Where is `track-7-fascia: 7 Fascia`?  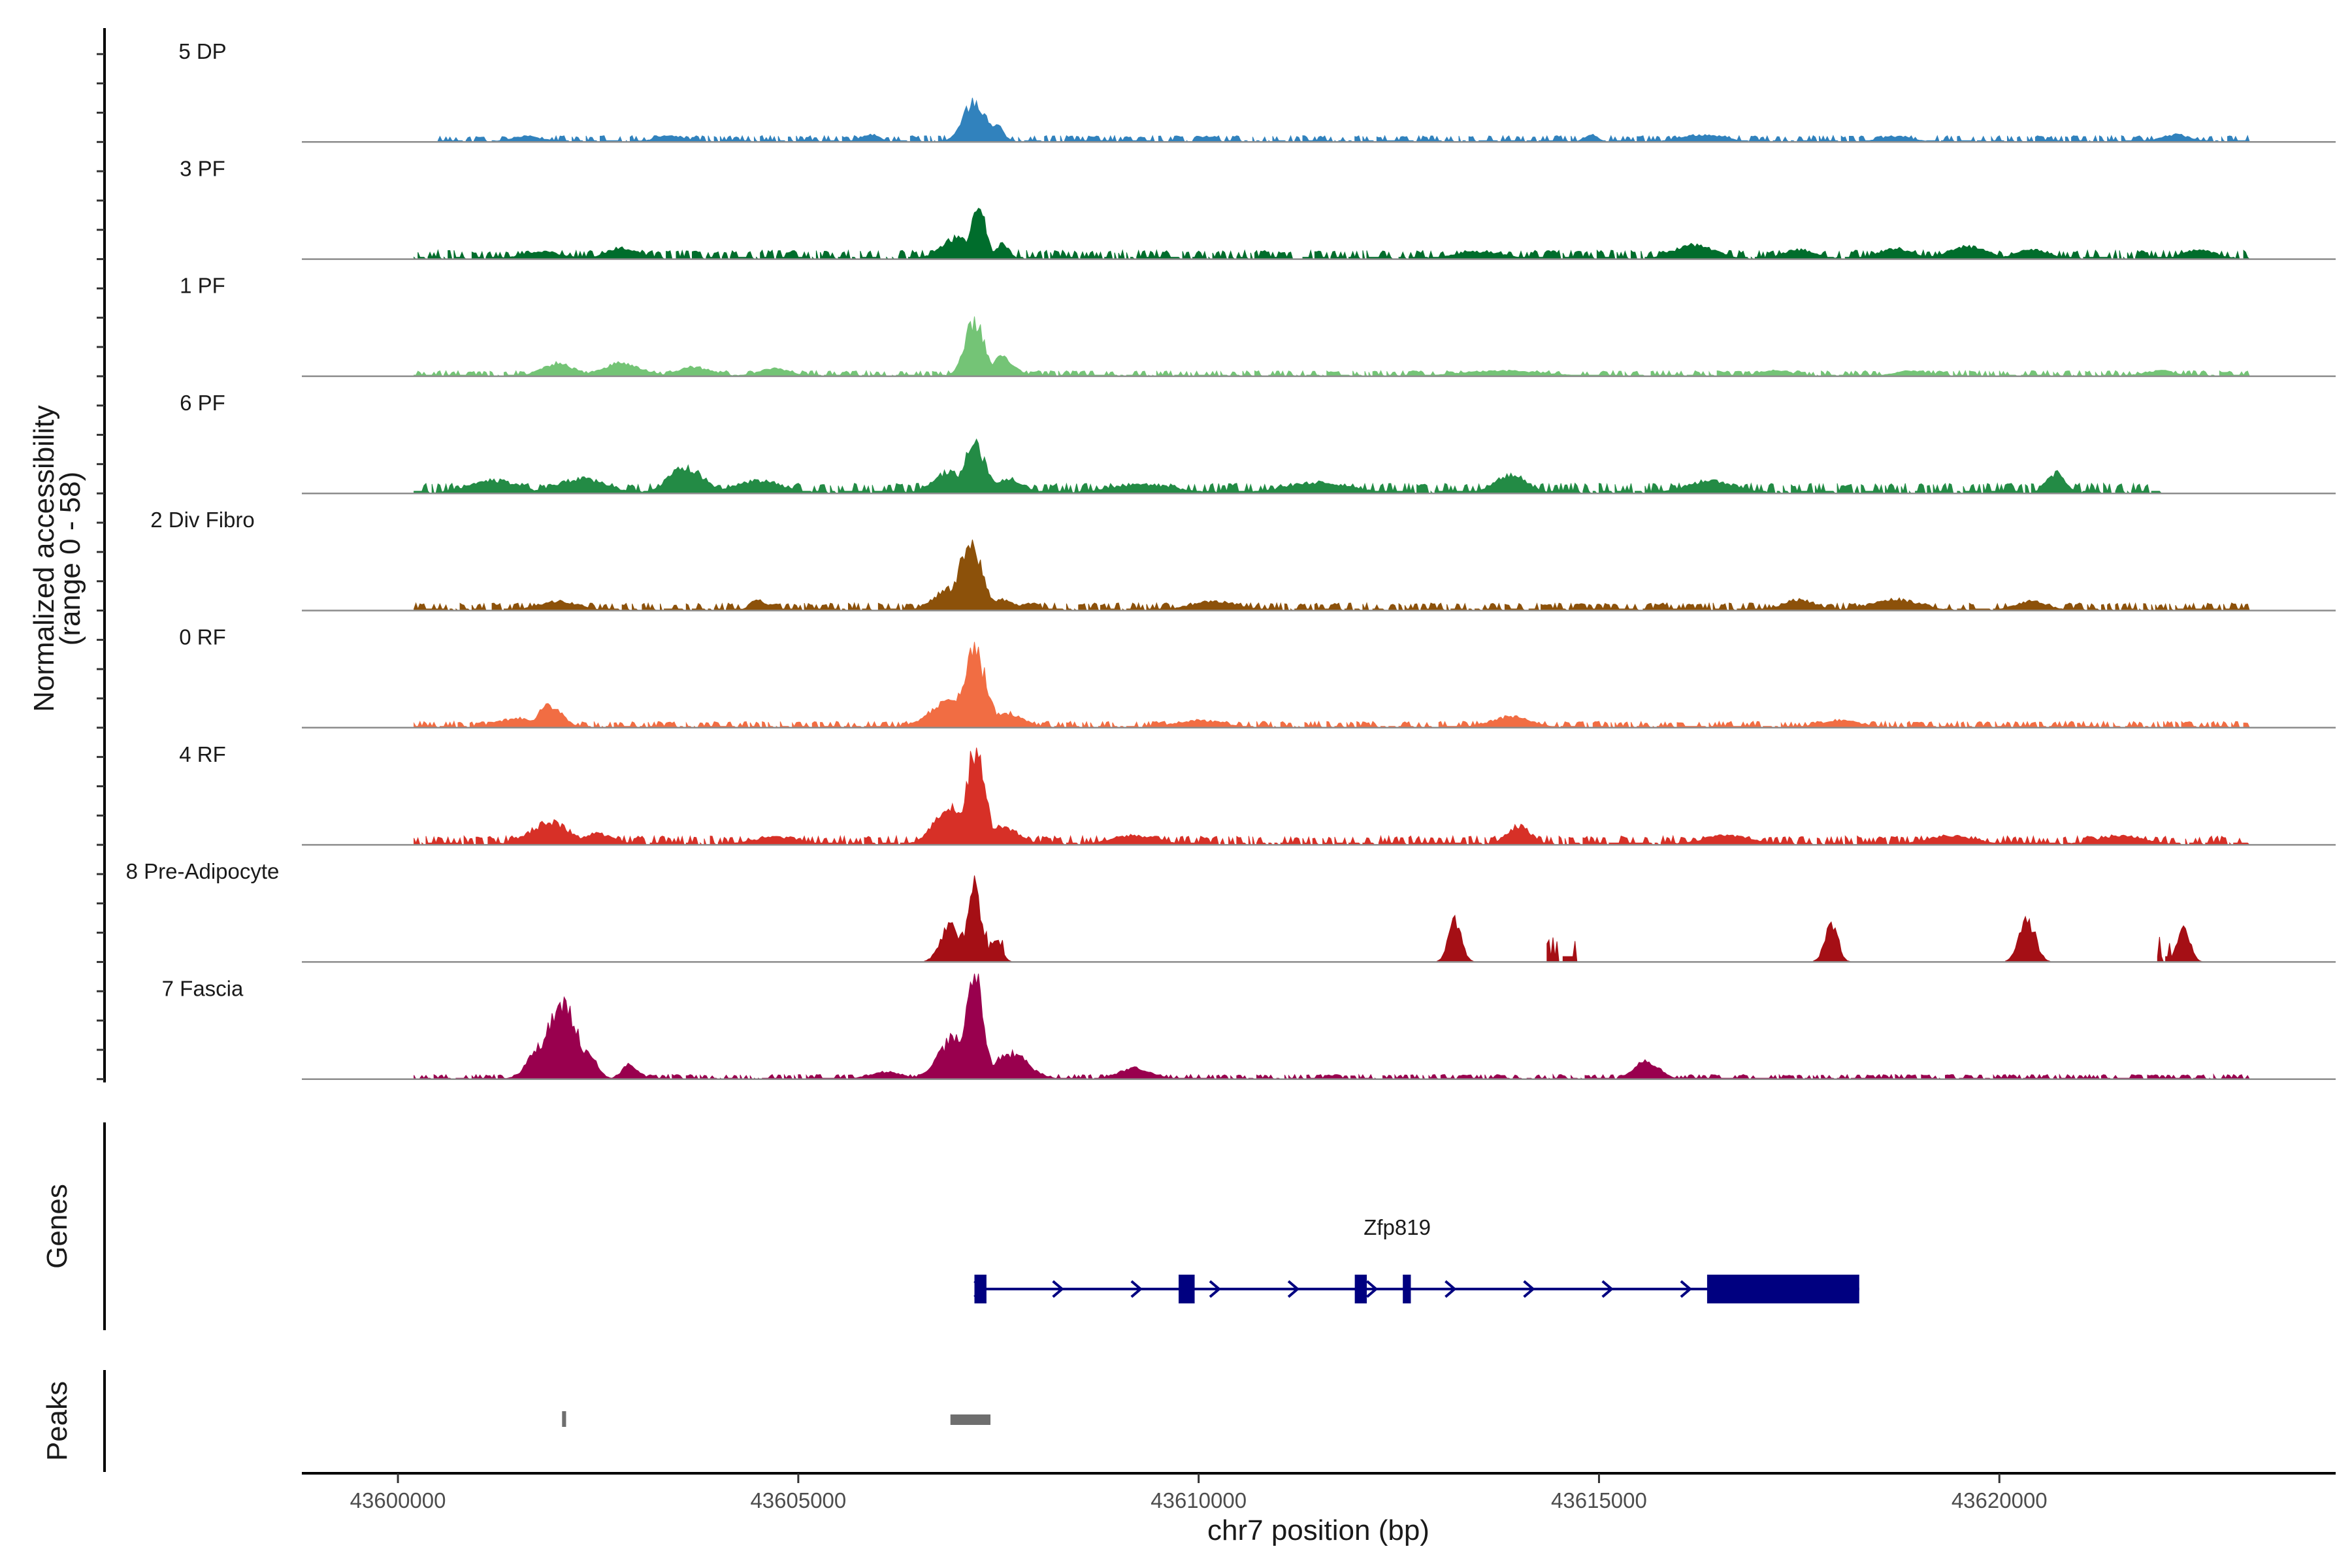 track-7-fascia: 7 Fascia is located at coordinates (1249, 1026).